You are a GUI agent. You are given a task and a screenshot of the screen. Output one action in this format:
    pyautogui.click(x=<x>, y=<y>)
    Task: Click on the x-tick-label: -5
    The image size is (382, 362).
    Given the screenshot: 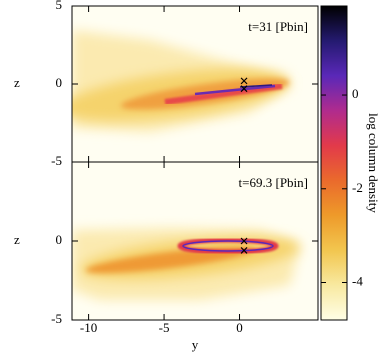 What is the action you would take?
    pyautogui.click(x=164, y=327)
    